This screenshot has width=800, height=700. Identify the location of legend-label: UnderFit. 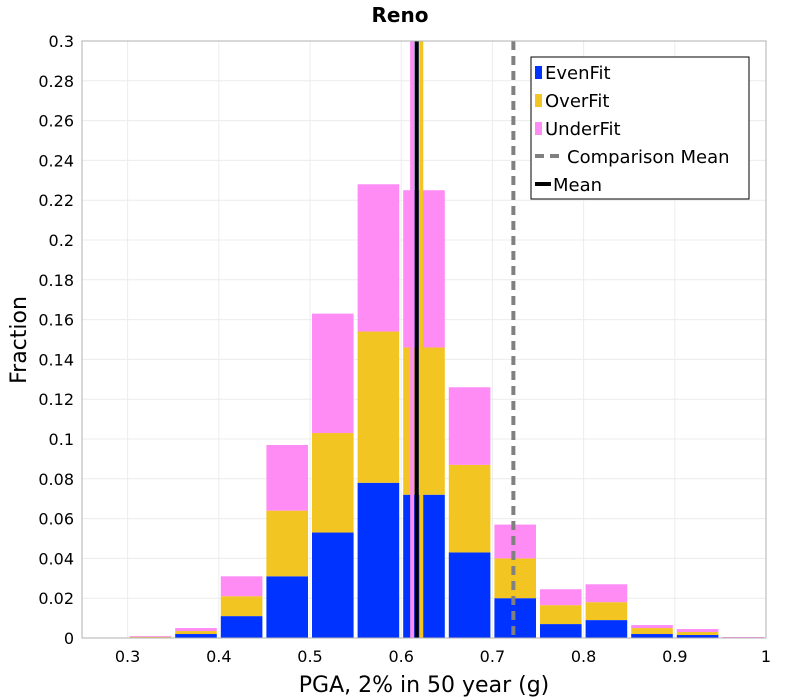
(583, 129).